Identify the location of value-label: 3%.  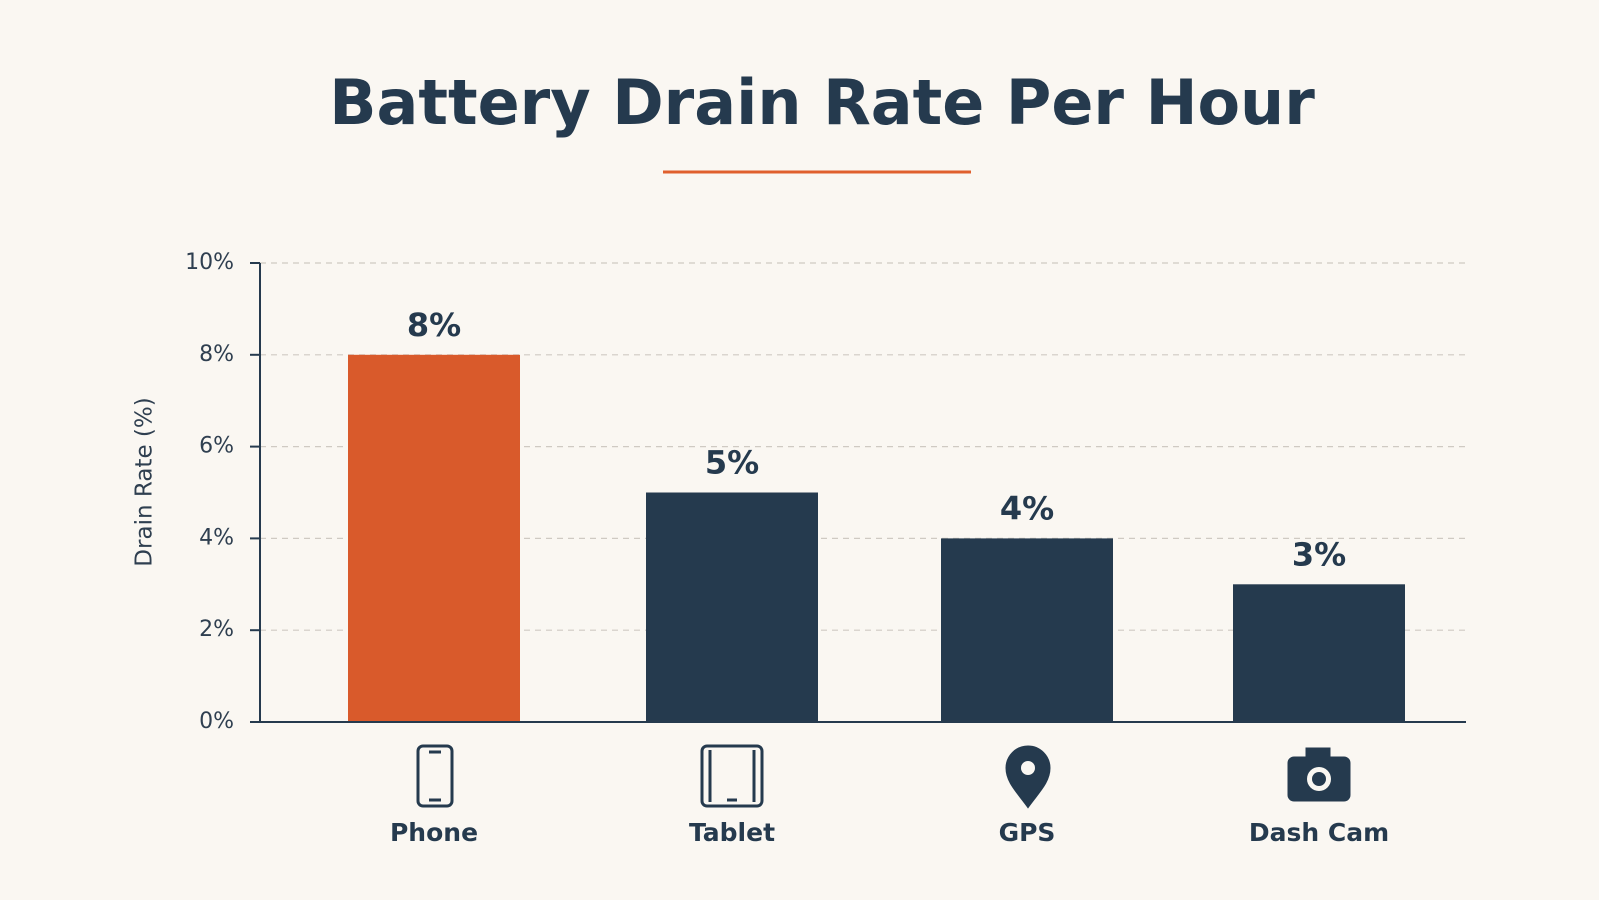
(1319, 554).